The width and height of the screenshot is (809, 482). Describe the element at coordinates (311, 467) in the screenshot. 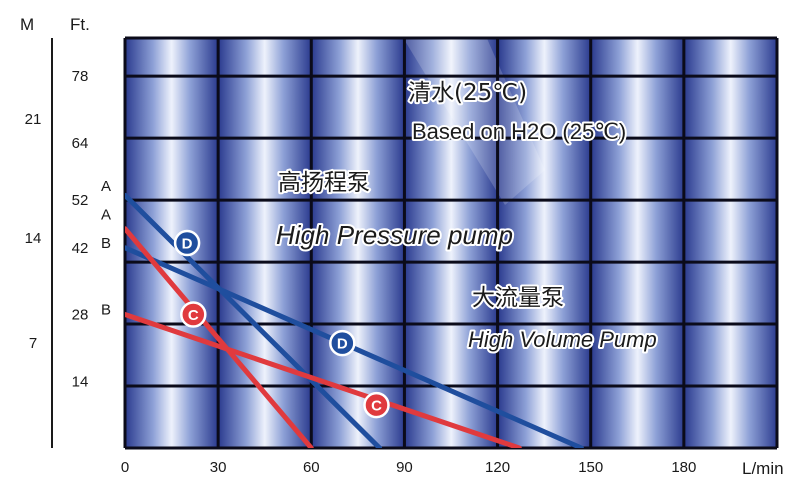

I see `x-tick-label: 60` at that location.